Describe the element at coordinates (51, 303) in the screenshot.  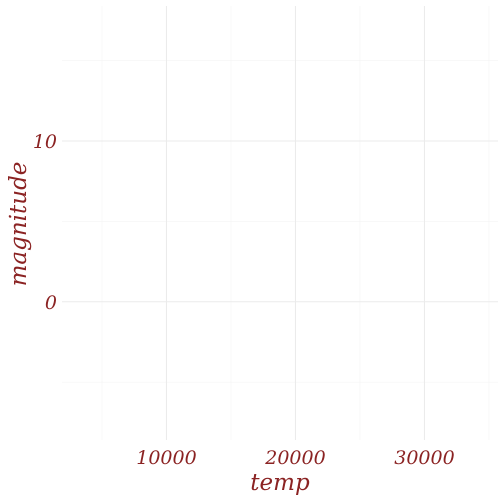
I see `y-tick-label: 0` at that location.